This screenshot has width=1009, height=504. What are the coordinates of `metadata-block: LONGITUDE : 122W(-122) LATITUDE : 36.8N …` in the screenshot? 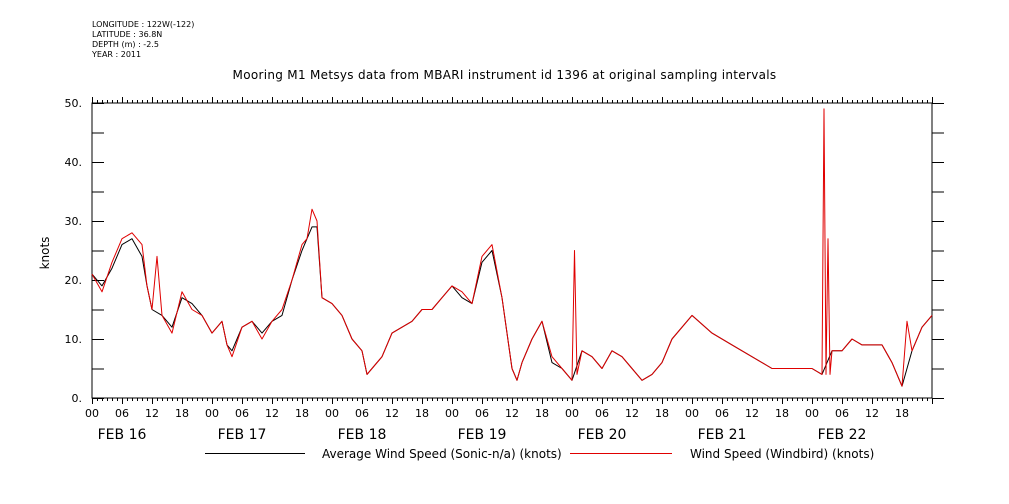 It's located at (143, 40).